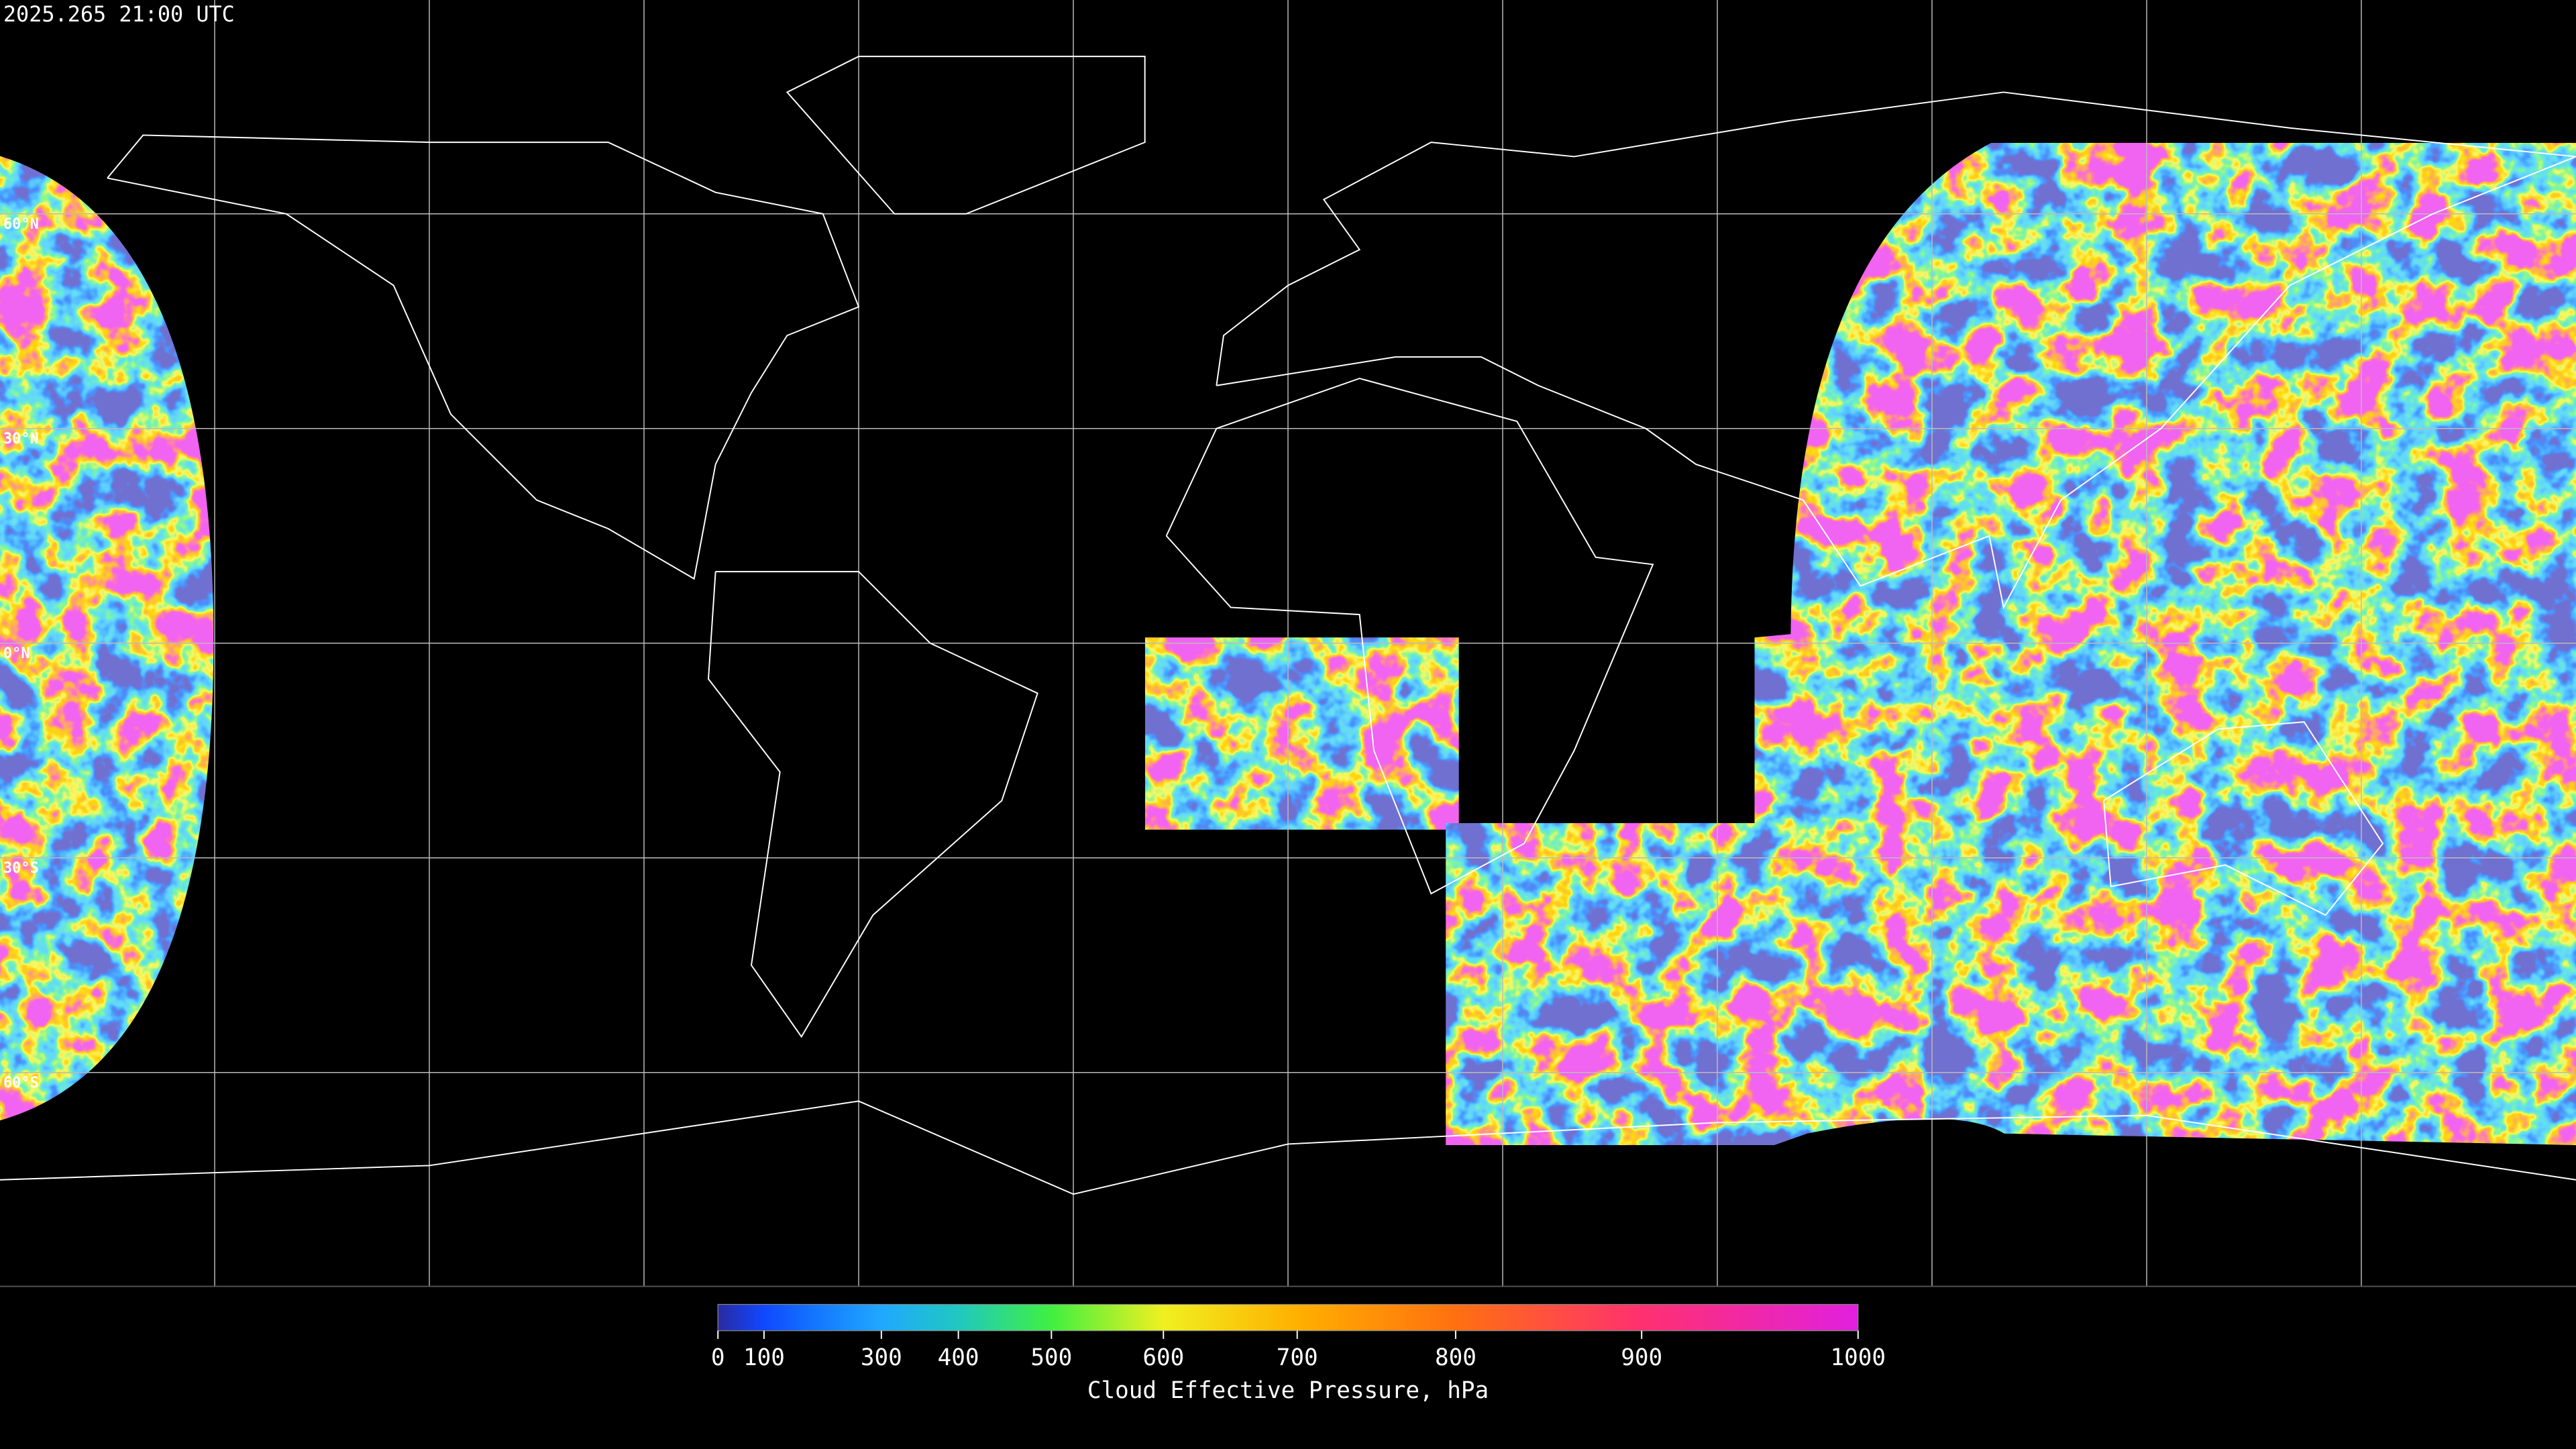 This screenshot has width=2576, height=1449. Describe the element at coordinates (764, 1357) in the screenshot. I see `colorbar-tick-label: 100` at that location.